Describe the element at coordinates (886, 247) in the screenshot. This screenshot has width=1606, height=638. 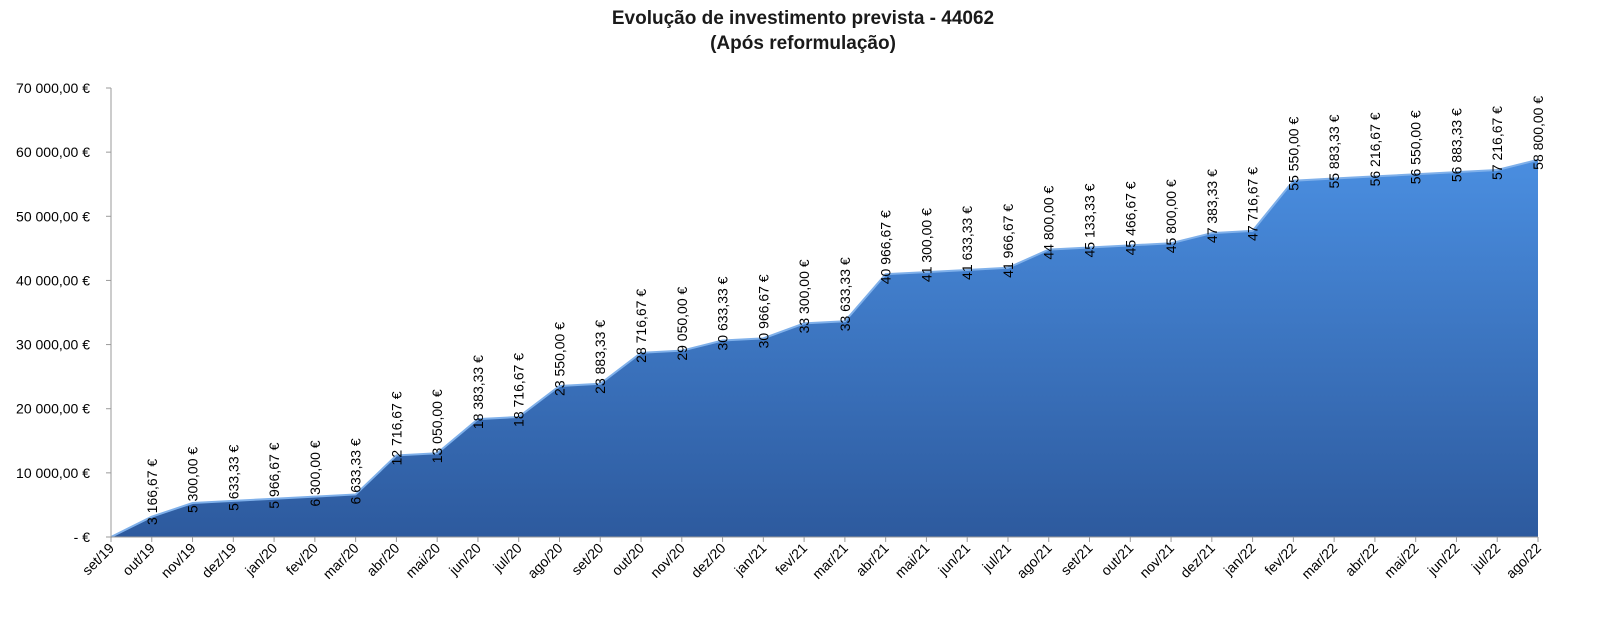
I see `data-label: 40 966,67 €` at that location.